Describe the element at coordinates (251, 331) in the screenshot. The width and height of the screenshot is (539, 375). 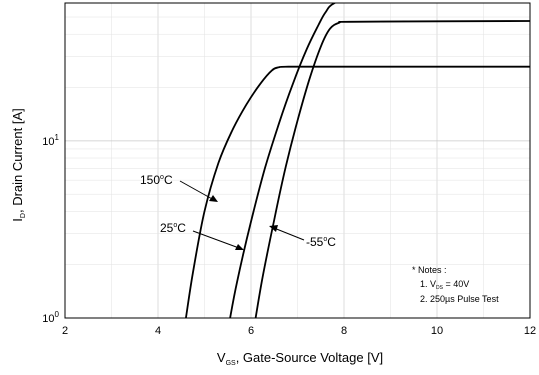
I see `x-tick-label: 6` at that location.